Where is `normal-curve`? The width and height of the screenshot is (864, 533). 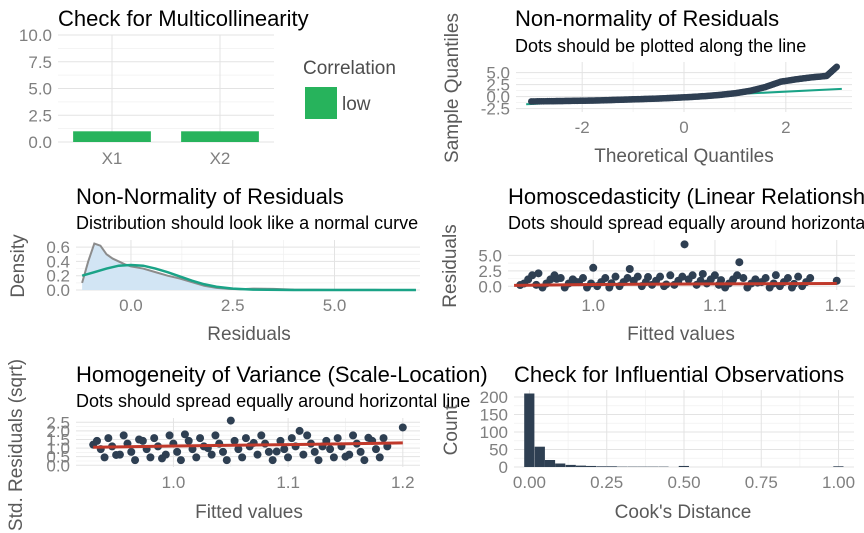 normal-curve is located at coordinates (248, 277).